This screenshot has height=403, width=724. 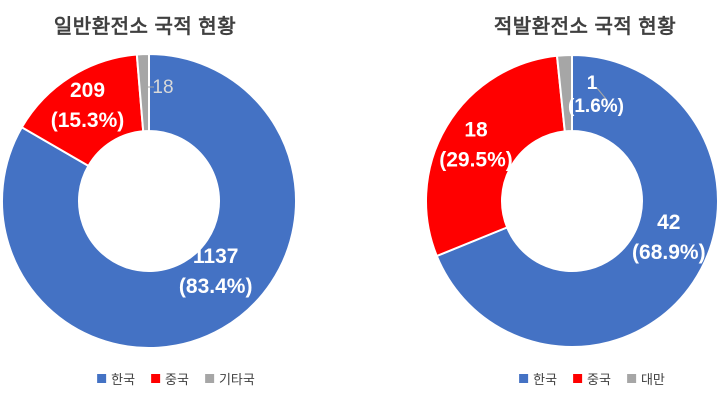 I want to click on legend: 한국 중국 대만, so click(x=592, y=378).